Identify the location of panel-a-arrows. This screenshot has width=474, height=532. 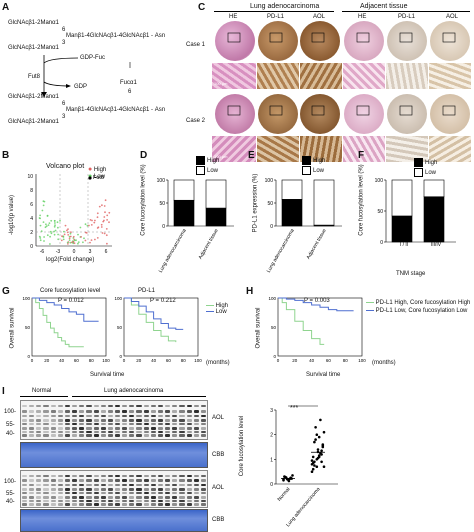
(86, 76).